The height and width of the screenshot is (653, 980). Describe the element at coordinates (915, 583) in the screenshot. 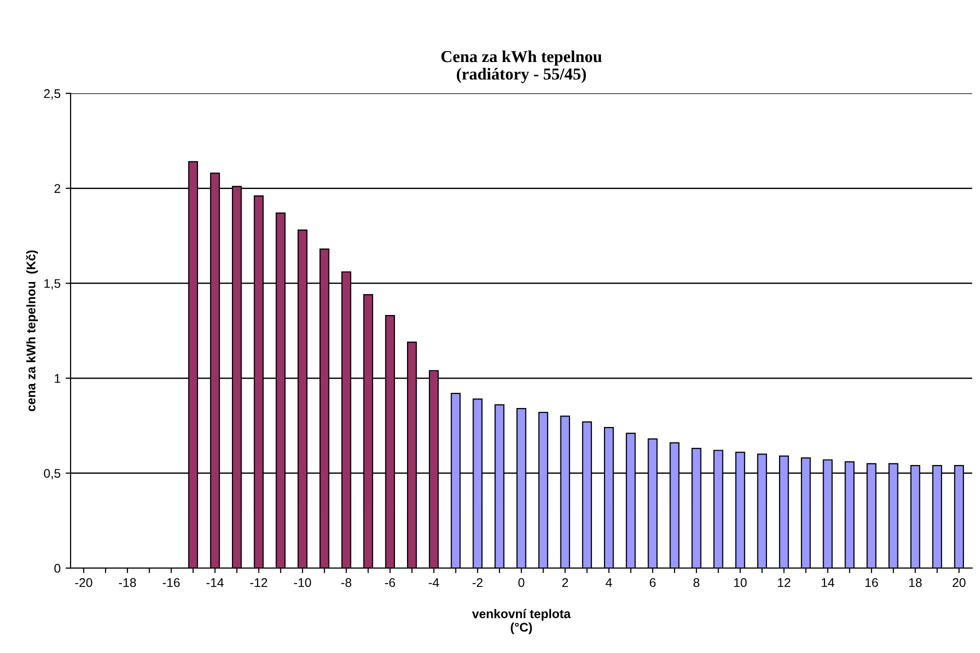

I see `x-tick-label: 18` at that location.